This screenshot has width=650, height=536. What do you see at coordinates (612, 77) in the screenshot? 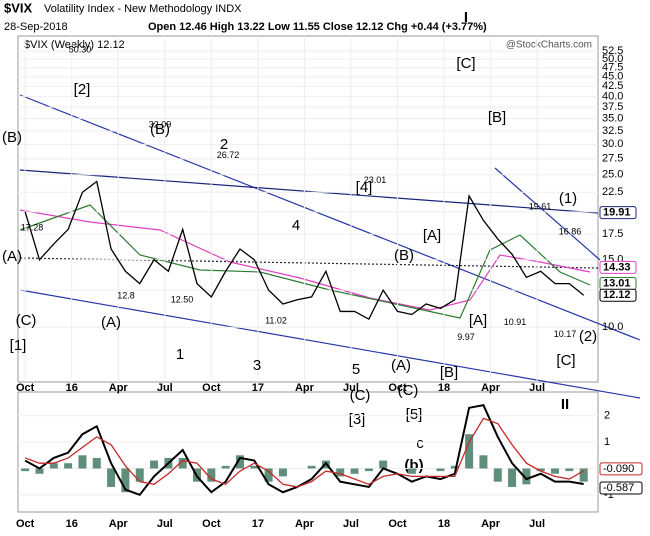
I see `y-tick-label: 45.0` at bounding box center [612, 77].